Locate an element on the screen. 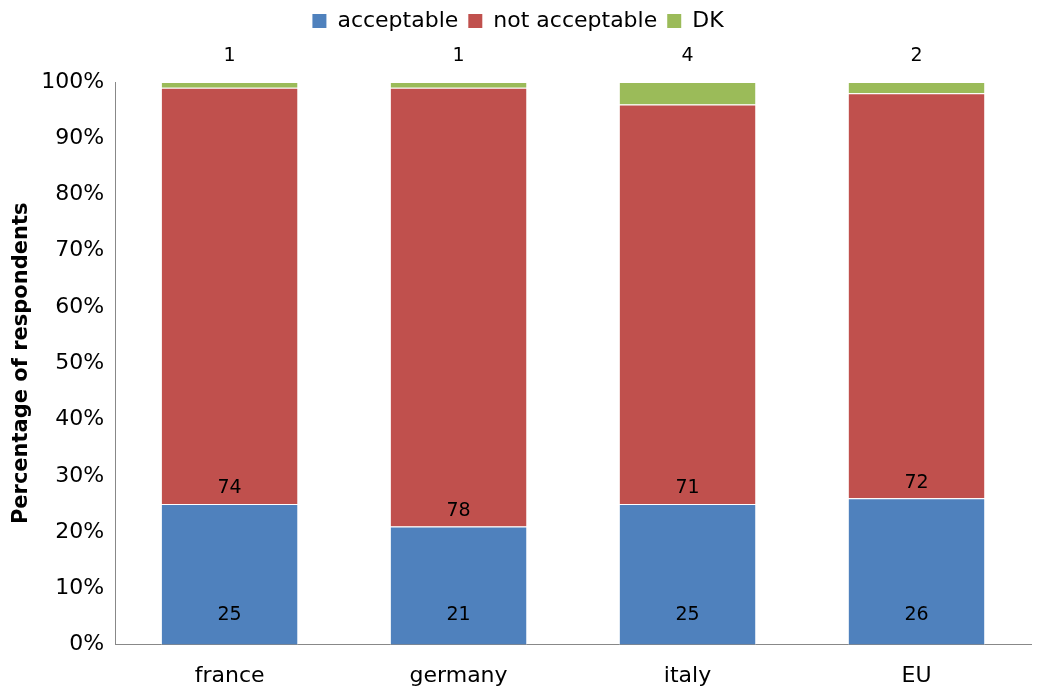  data-label: 2 is located at coordinates (916, 54).